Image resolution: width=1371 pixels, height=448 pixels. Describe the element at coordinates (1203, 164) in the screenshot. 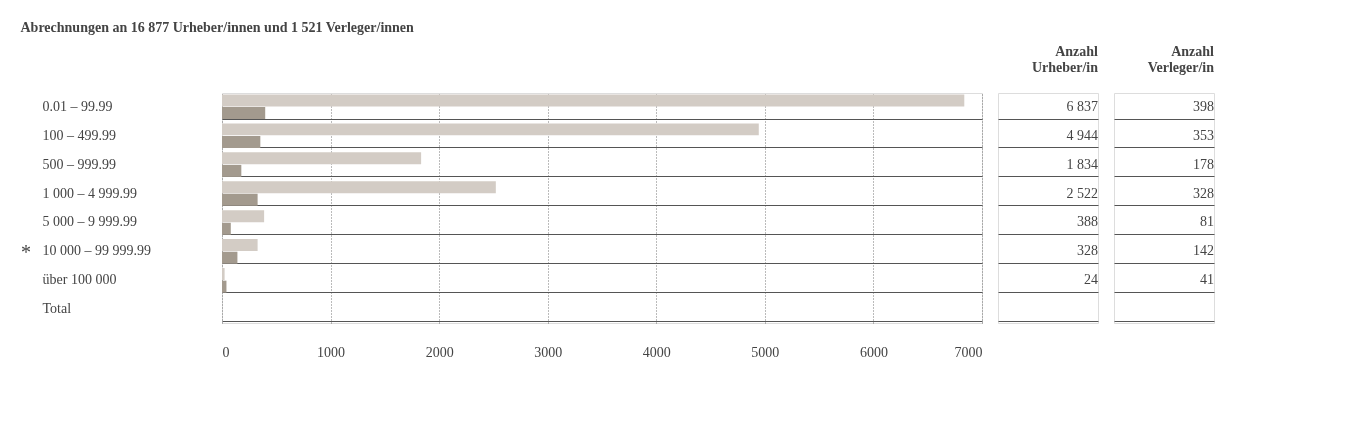

I see `data-label: 178` at that location.